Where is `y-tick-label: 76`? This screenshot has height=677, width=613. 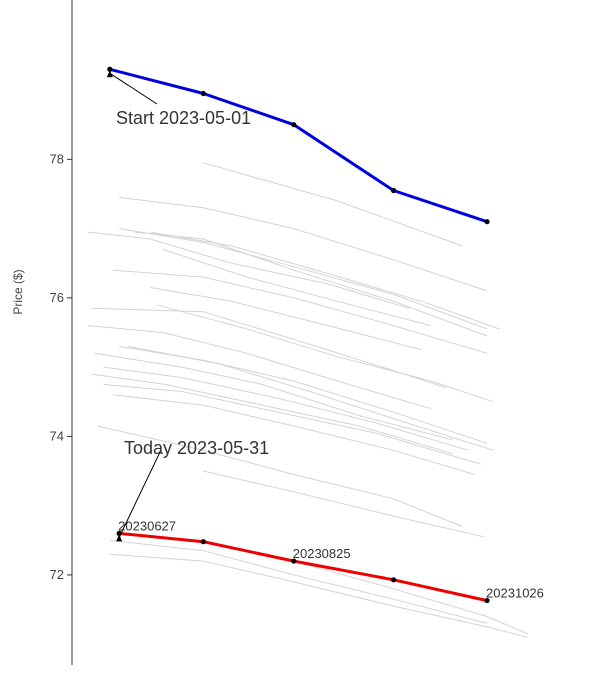 y-tick-label: 76 is located at coordinates (57, 297).